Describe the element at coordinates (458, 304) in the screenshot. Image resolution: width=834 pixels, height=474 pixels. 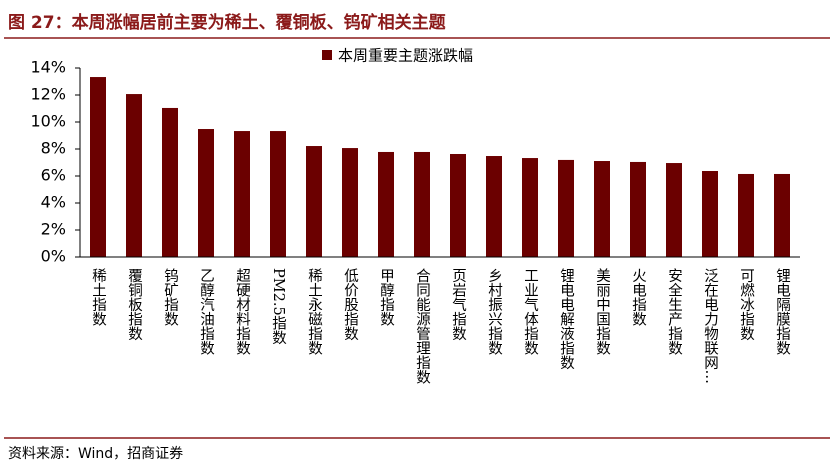
I see `x-tick-label: 页岩气指数` at that location.